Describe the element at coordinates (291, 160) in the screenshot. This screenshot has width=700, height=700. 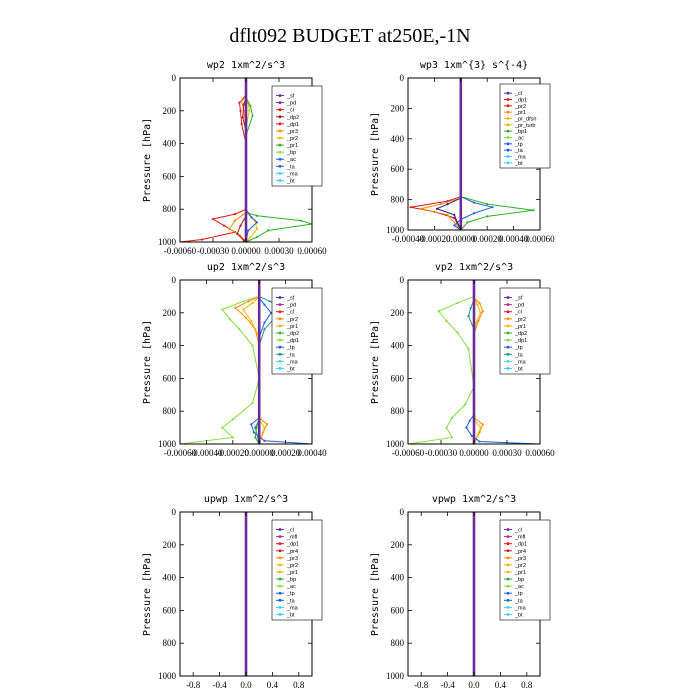
I see `legend-entry: _ac` at that location.